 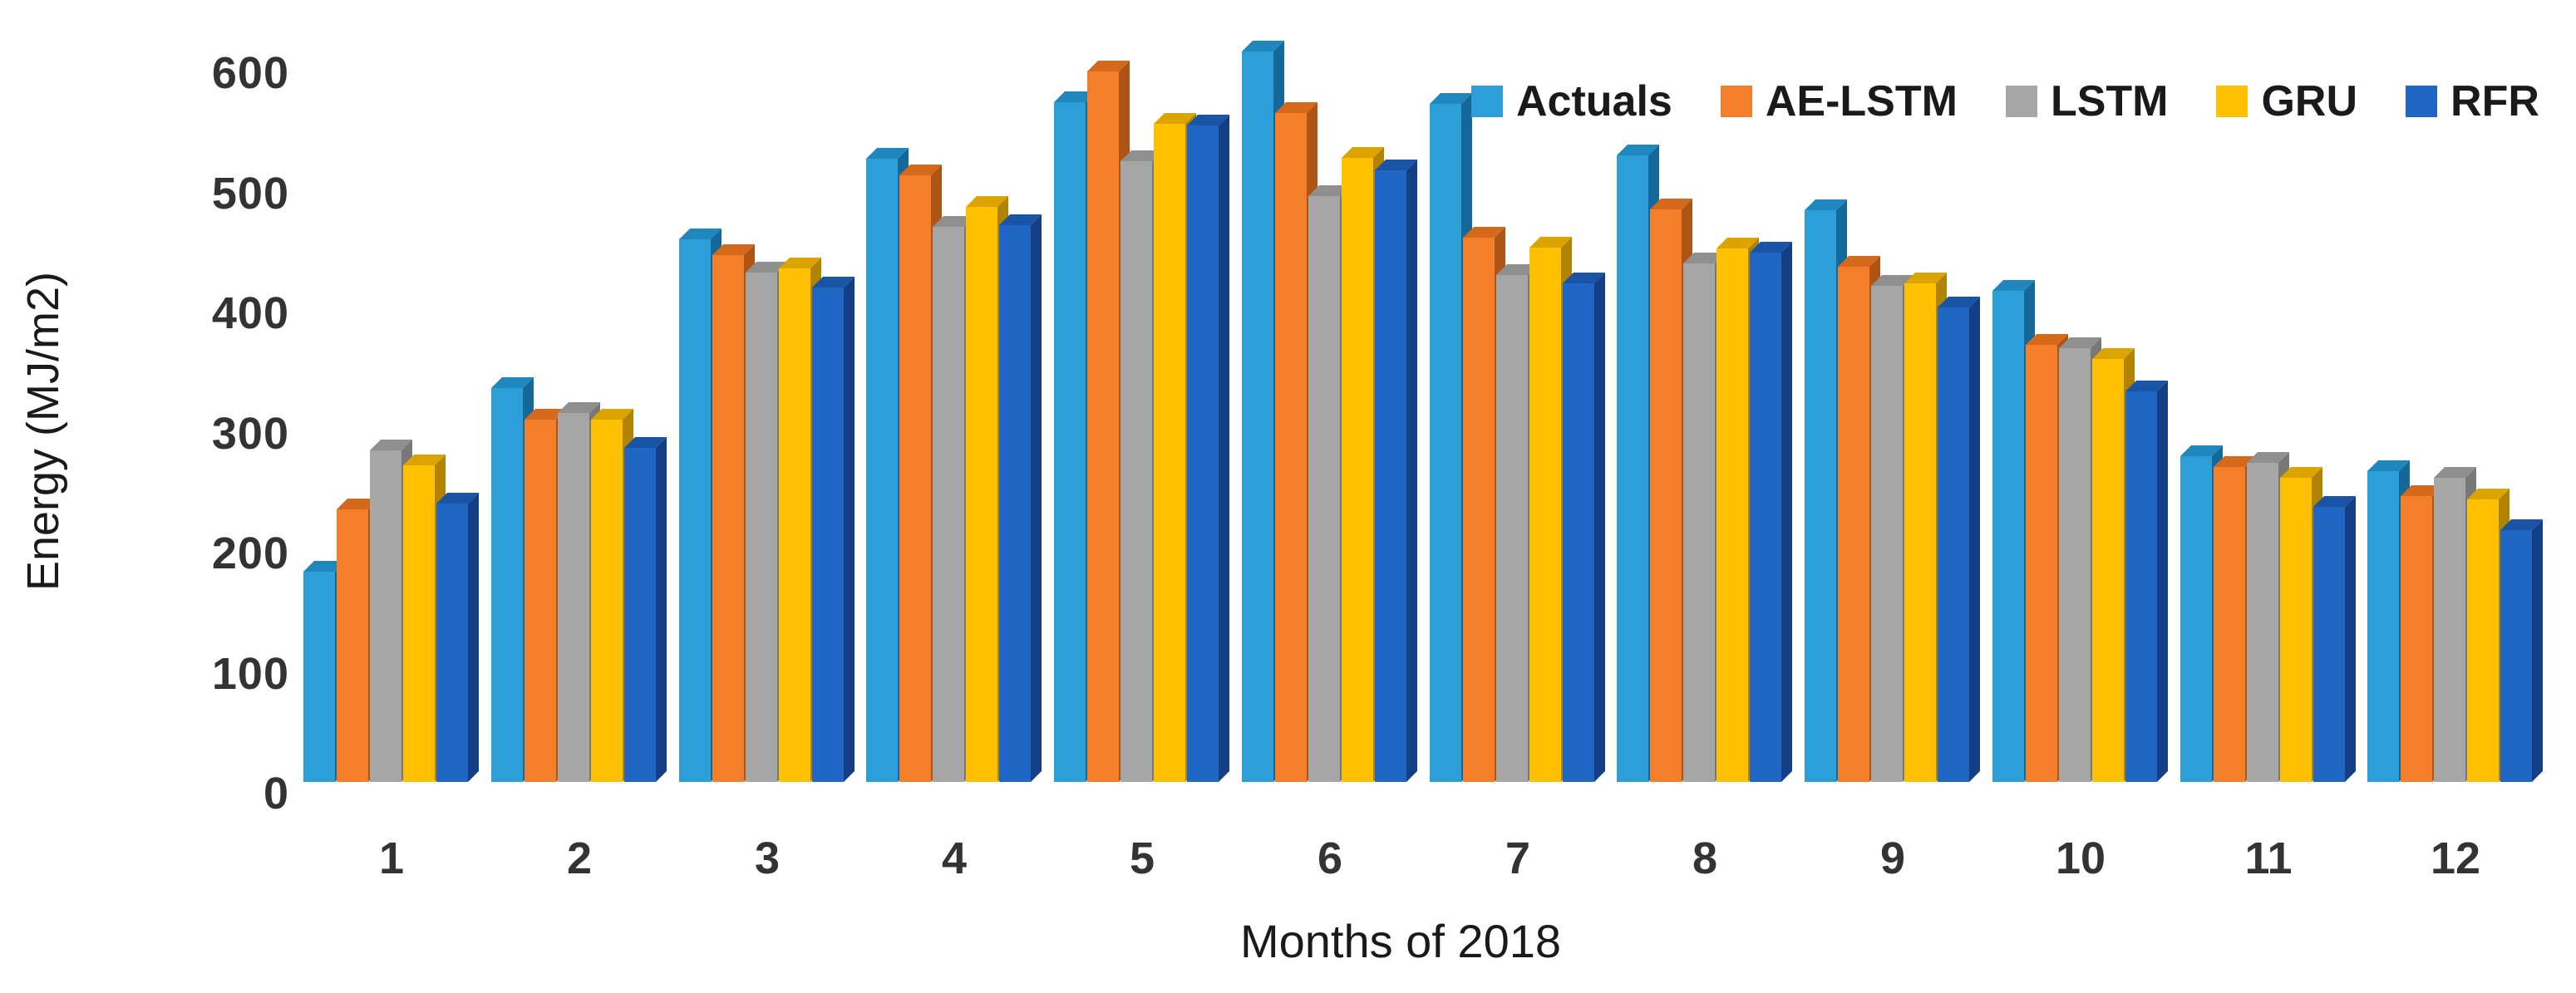 I want to click on x-tick-label-6: 6, so click(x=1330, y=858).